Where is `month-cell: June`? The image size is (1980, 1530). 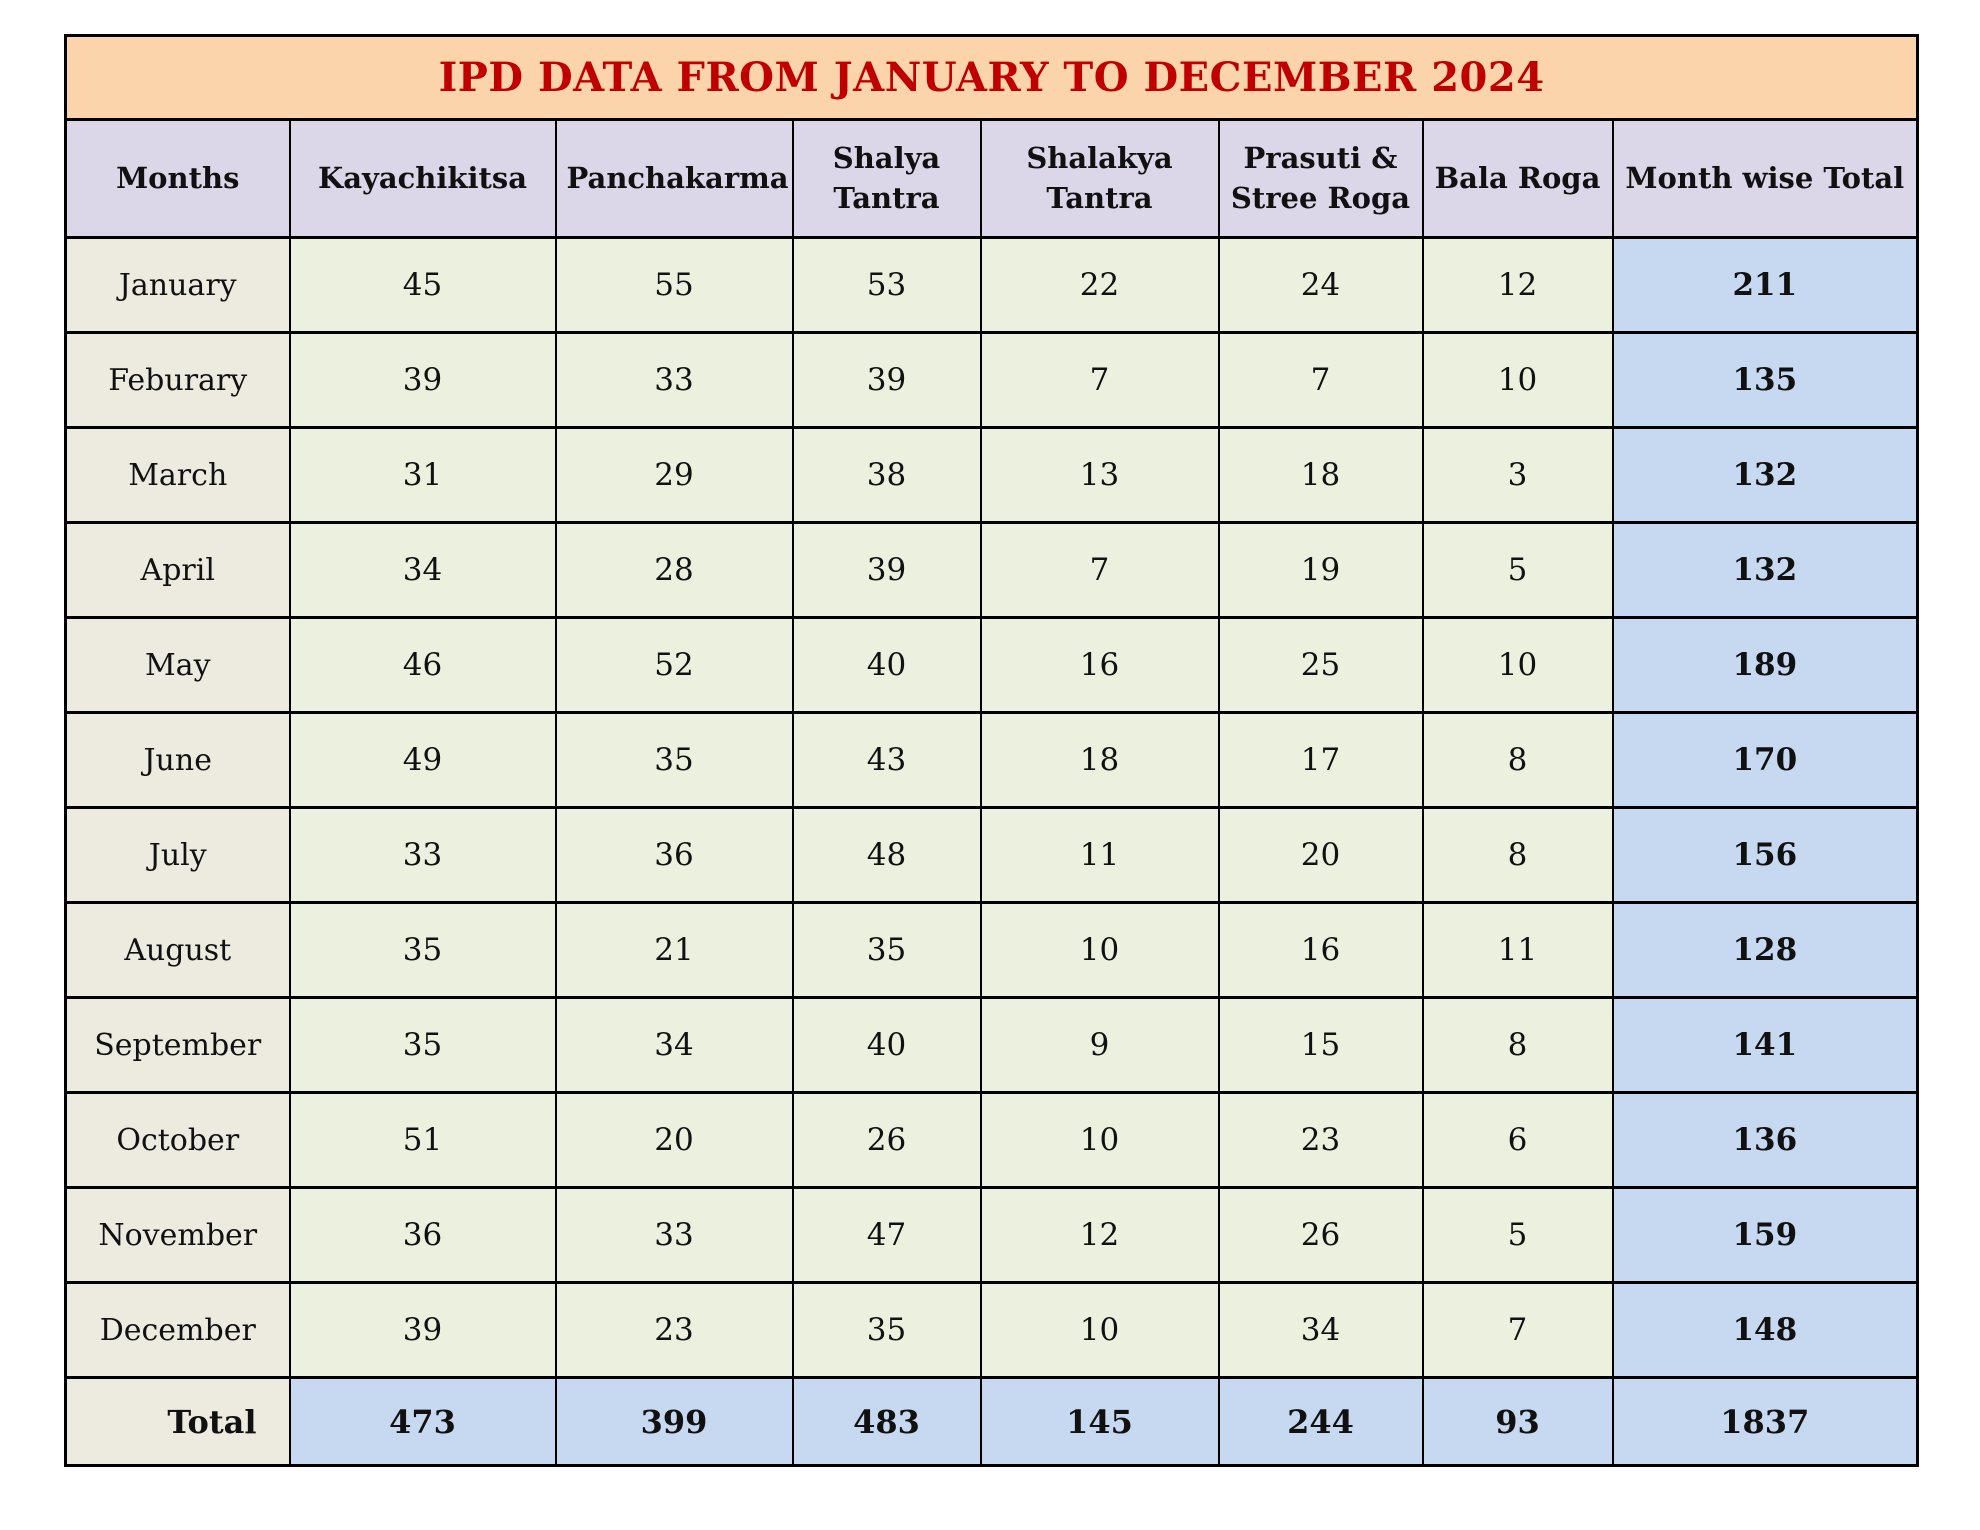
month-cell: June is located at coordinates (177, 760).